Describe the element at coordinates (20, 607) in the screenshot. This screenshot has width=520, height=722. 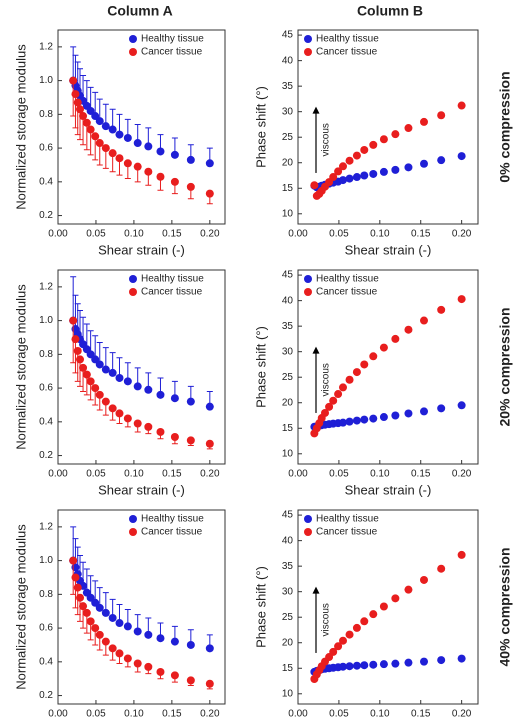
I see `y-axis-label: Normalized storage modulus` at that location.